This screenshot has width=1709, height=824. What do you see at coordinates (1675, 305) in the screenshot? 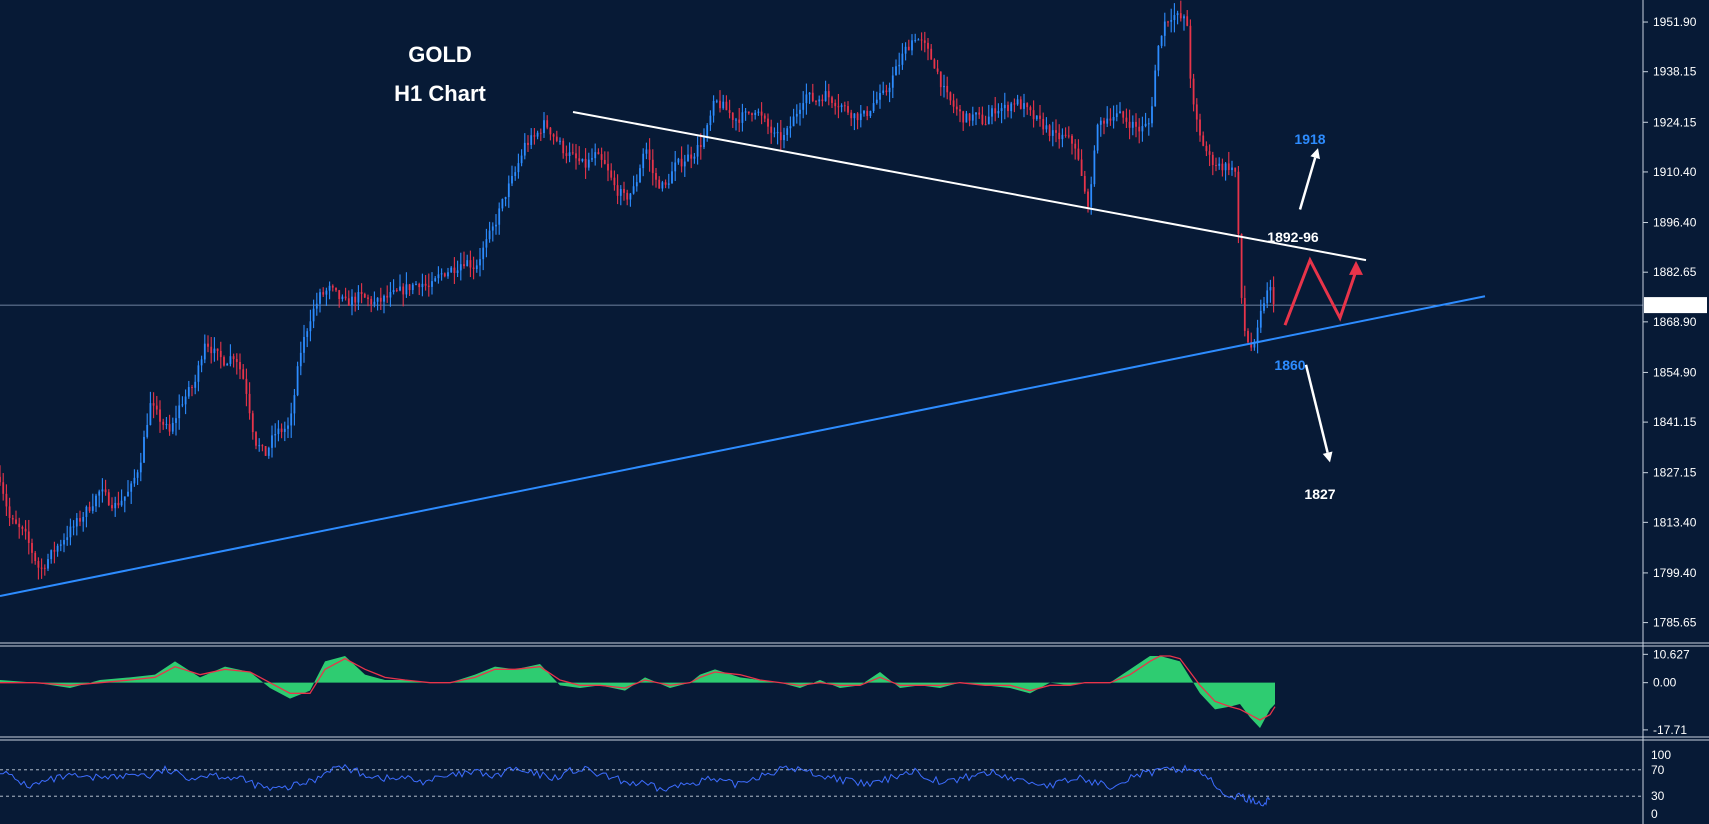
I see `current-price-box` at bounding box center [1675, 305].